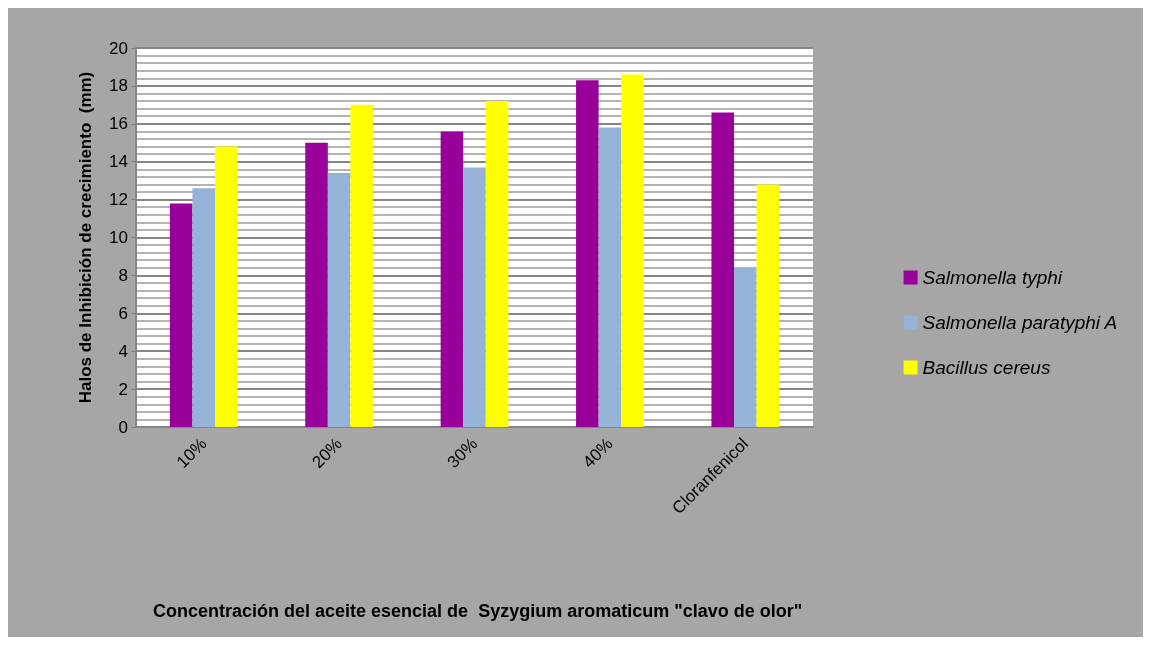  Describe the element at coordinates (118, 237) in the screenshot. I see `y-tick-label: 10` at that location.